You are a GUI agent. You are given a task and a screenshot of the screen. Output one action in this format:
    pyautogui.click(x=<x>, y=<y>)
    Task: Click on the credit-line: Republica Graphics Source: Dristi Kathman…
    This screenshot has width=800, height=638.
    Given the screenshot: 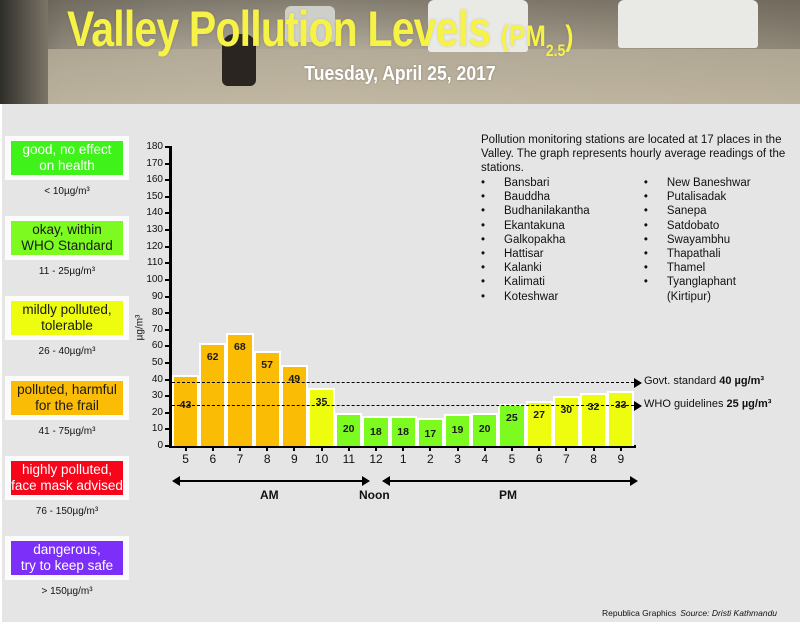 What is the action you would take?
    pyautogui.click(x=689, y=613)
    